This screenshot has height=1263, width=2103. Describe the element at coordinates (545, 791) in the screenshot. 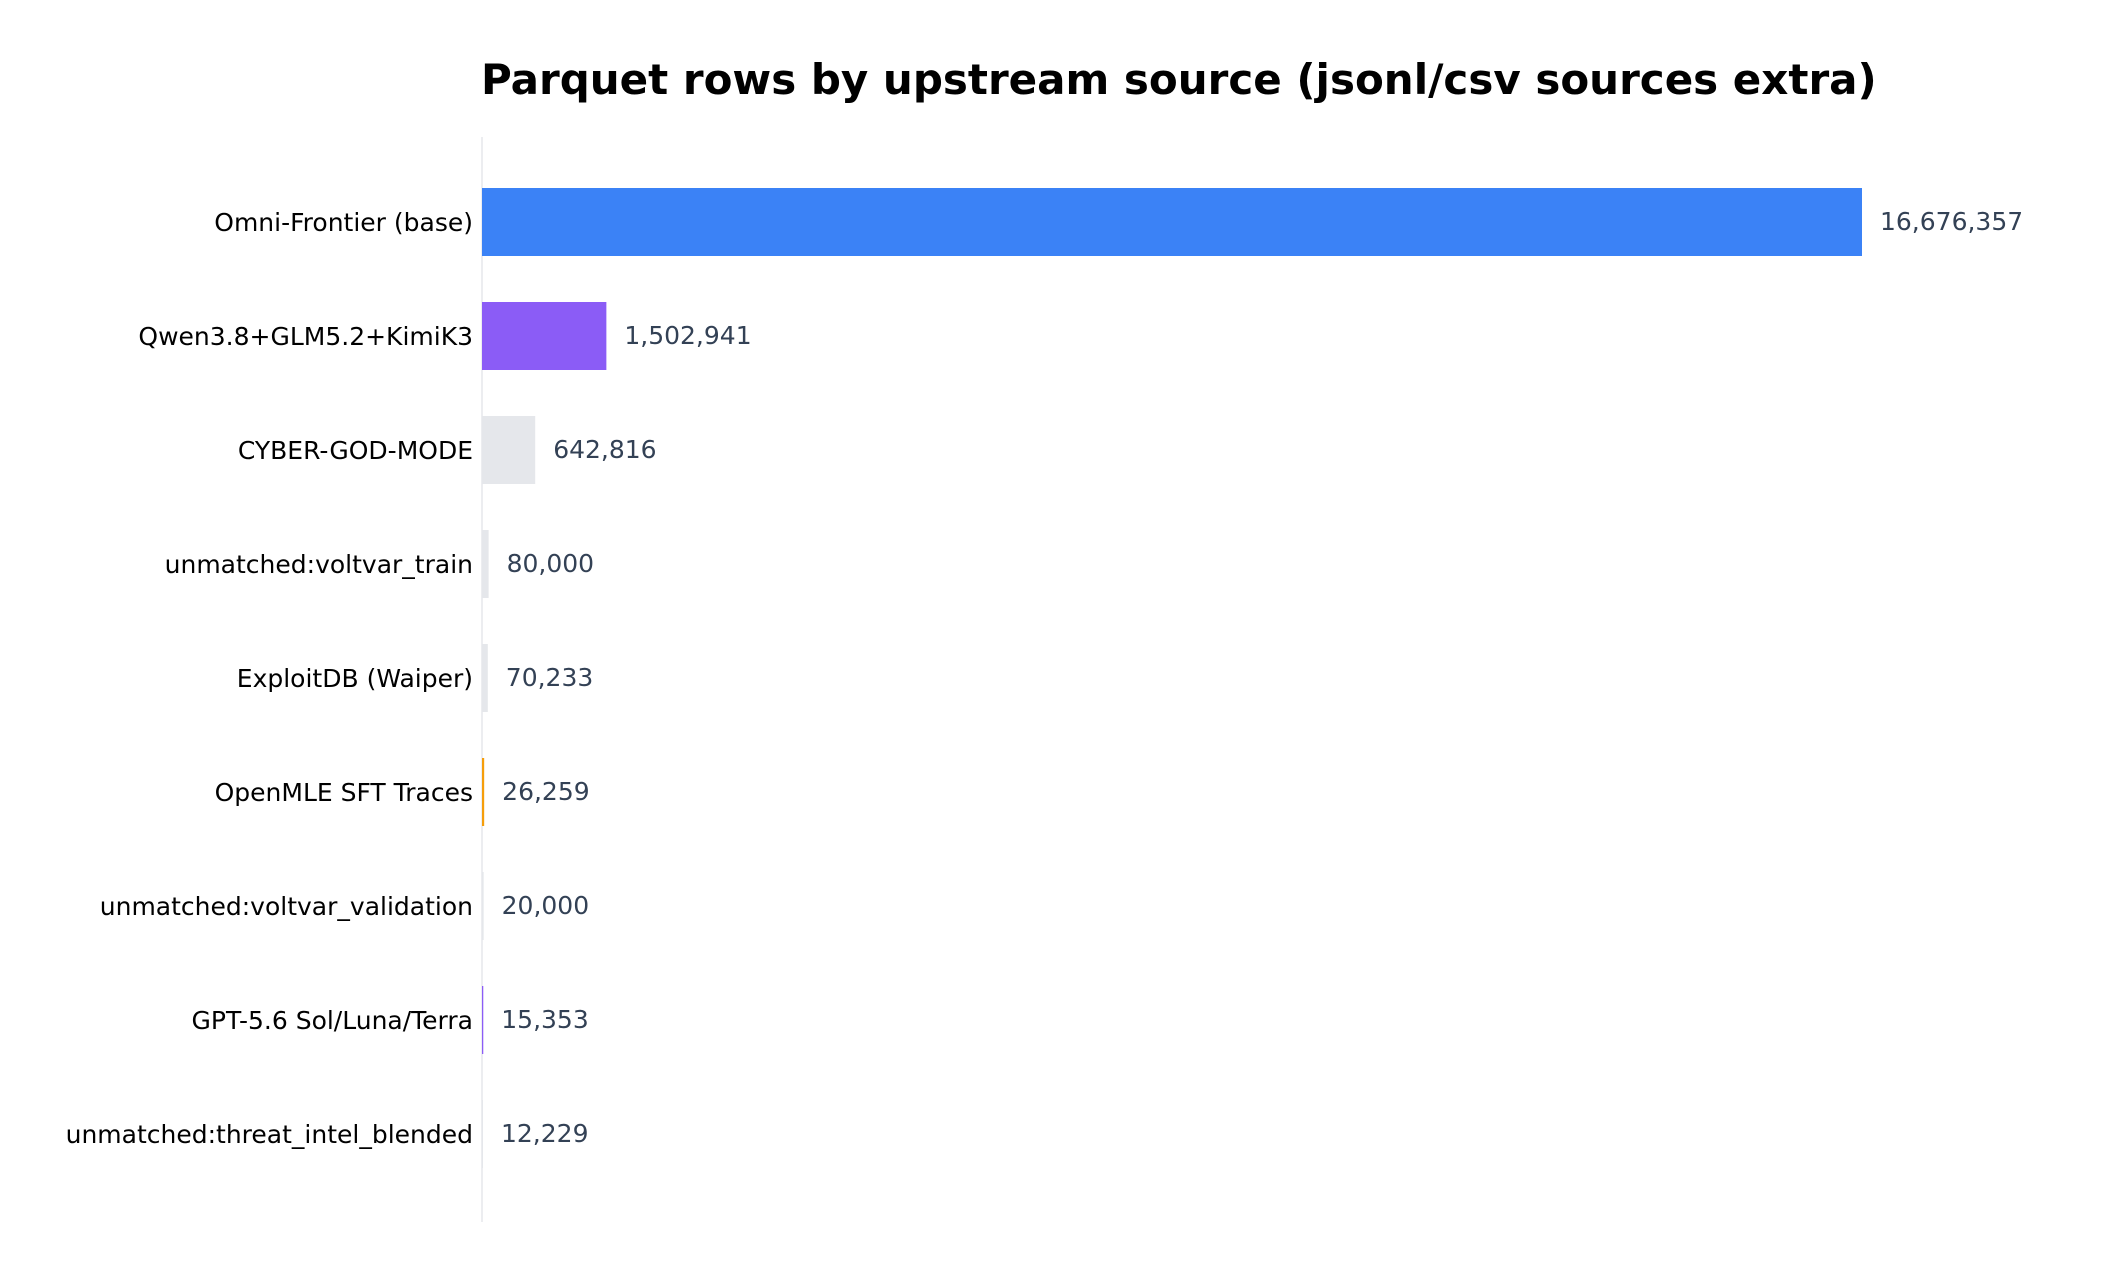

I see `value-label: 26,259` at that location.